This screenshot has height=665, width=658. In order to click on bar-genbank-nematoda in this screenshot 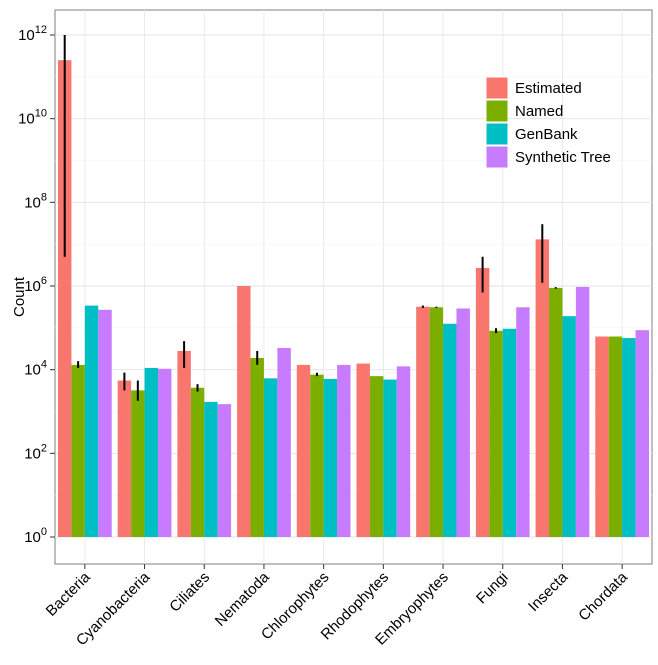, I will do `click(270, 457)`.